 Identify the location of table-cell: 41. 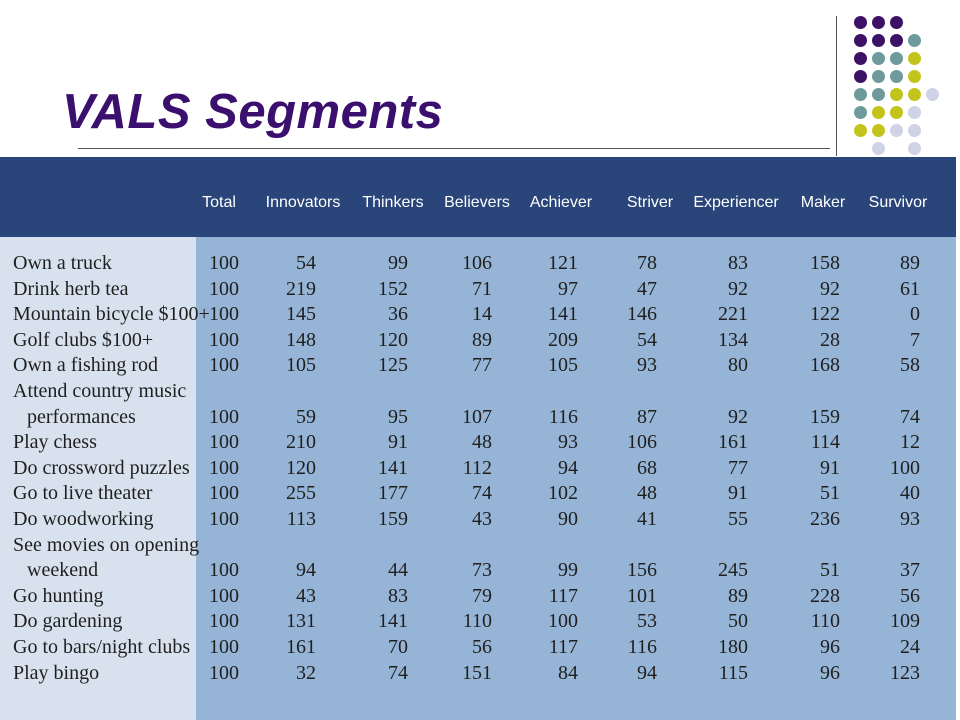
(647, 519).